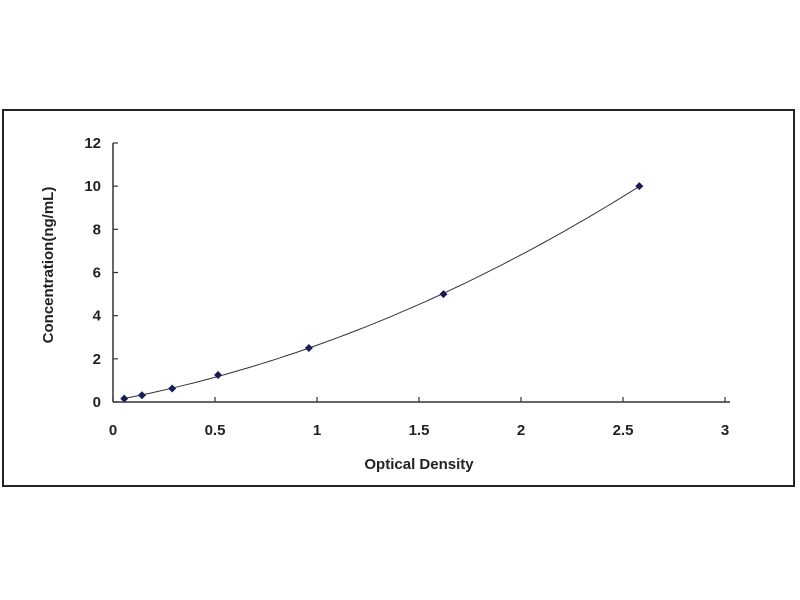  What do you see at coordinates (419, 464) in the screenshot?
I see `x-axis-label: Optical Density` at bounding box center [419, 464].